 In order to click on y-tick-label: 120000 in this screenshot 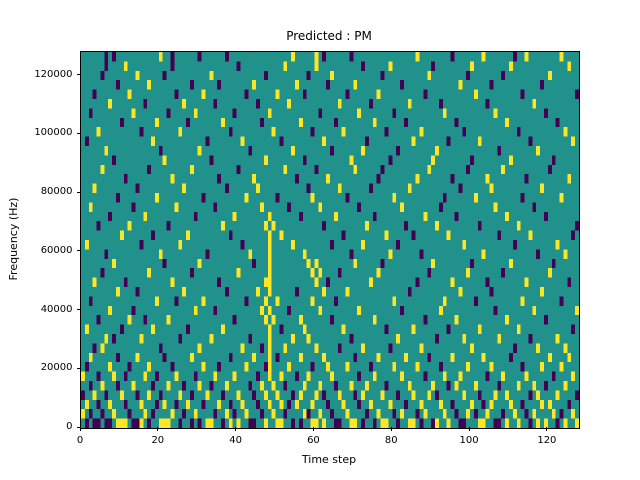, I will do `click(53, 74)`.